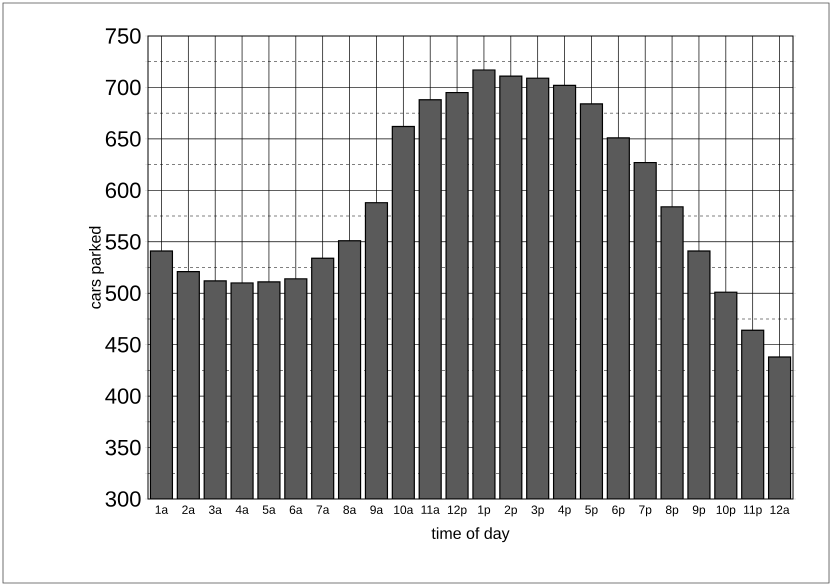 This screenshot has height=586, width=832. What do you see at coordinates (123, 293) in the screenshot?
I see `y-tick-label: 500` at bounding box center [123, 293].